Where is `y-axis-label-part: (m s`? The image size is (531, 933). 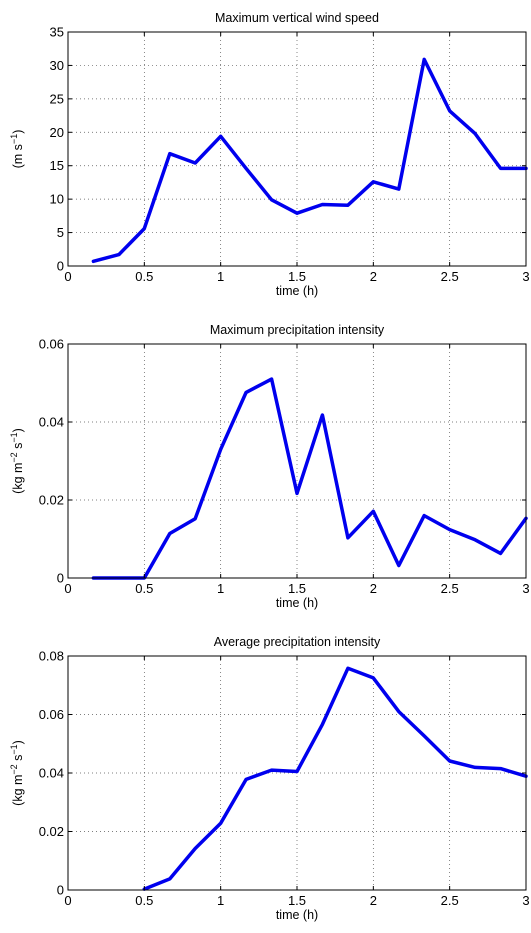 y-axis-label-part: (m s is located at coordinates (18, 156).